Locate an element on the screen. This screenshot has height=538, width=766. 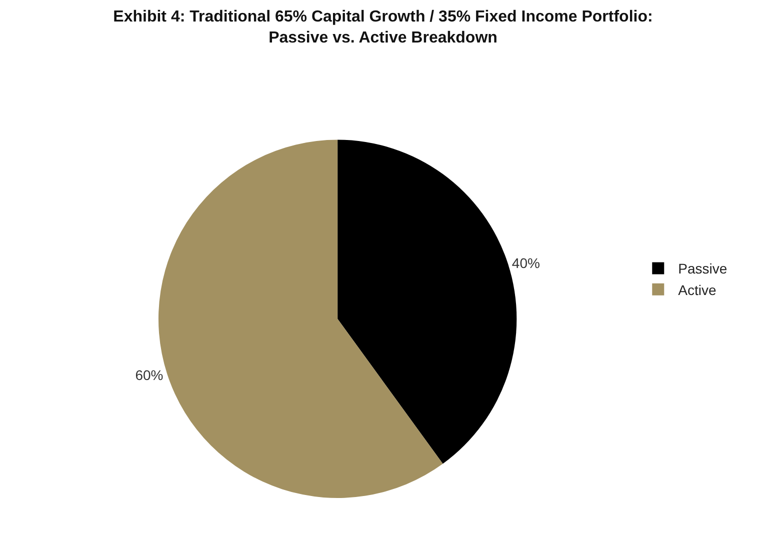
legend-label: Active is located at coordinates (697, 290).